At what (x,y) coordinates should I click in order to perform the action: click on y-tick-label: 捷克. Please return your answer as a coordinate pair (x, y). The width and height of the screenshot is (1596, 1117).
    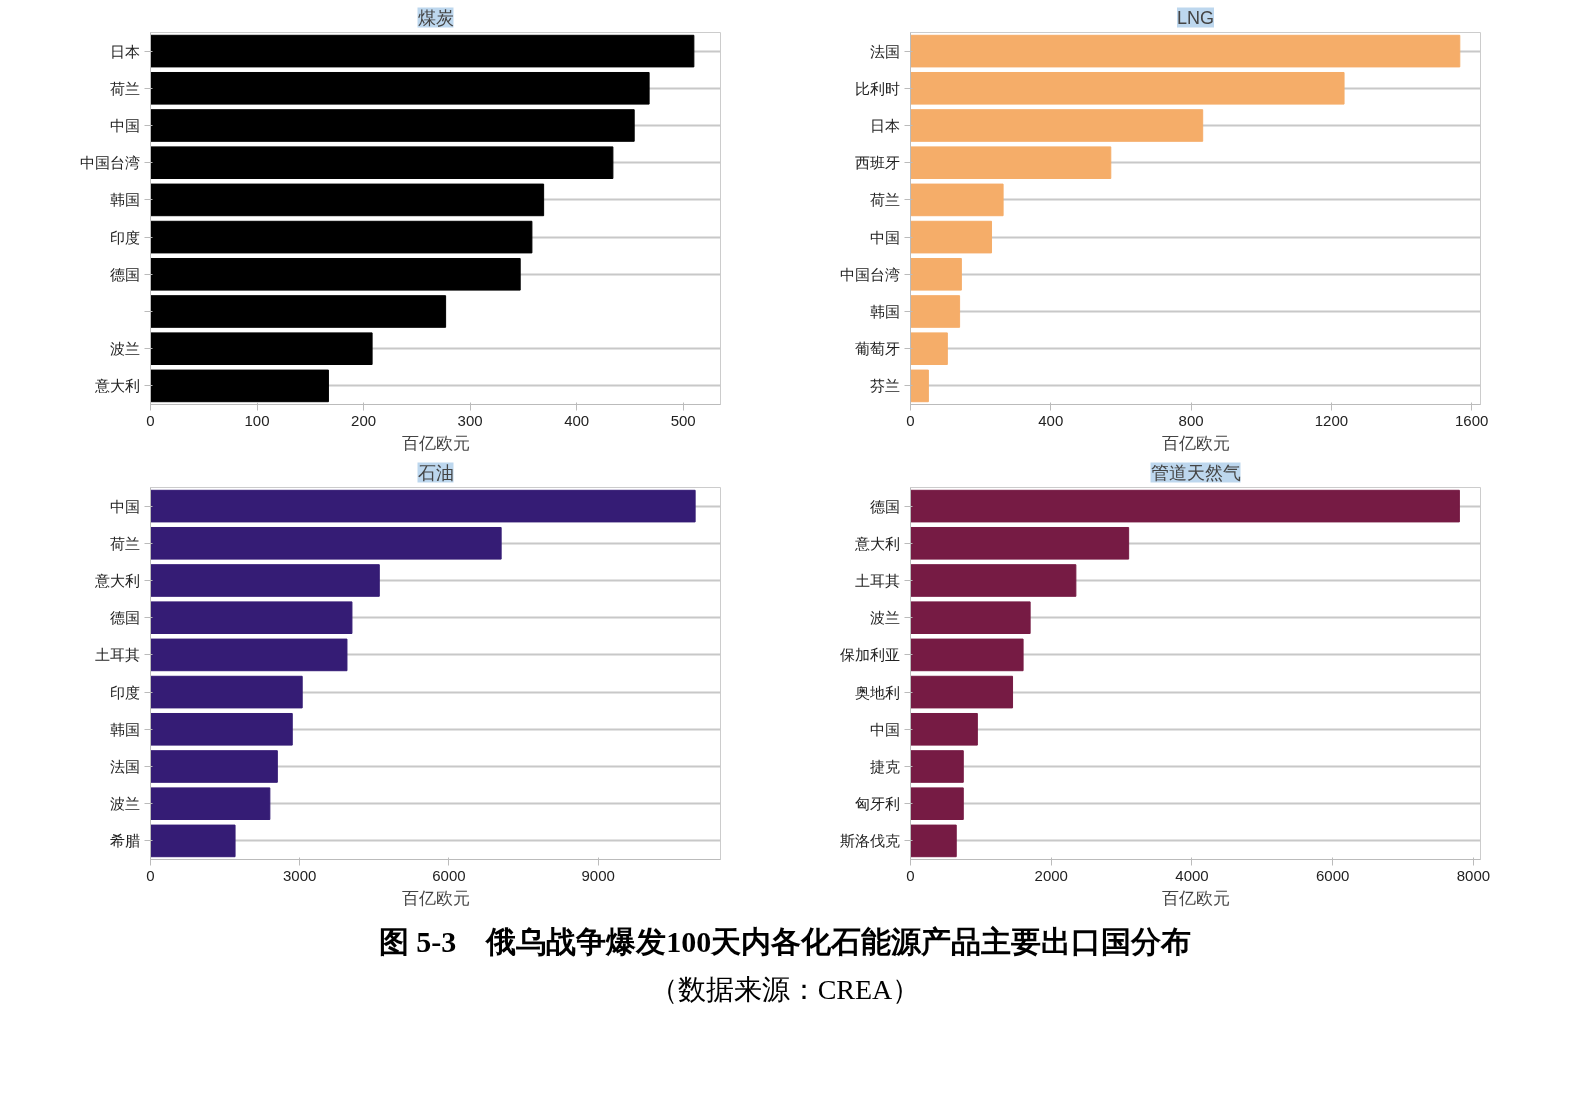
    Looking at the image, I should click on (884, 766).